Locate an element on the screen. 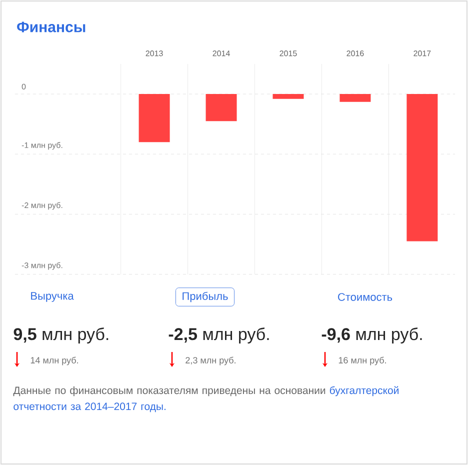  text: 9,5 млн руб. is located at coordinates (61, 336).